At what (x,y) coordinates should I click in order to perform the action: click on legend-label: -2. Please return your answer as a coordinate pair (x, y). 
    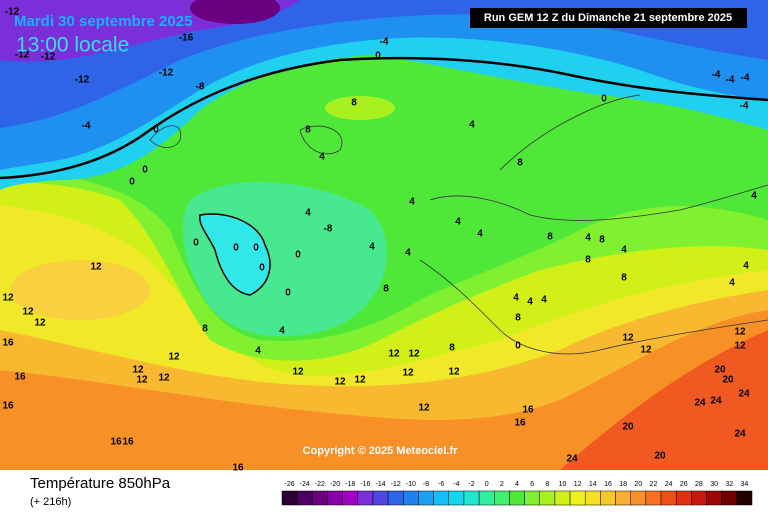
    Looking at the image, I should click on (471, 484).